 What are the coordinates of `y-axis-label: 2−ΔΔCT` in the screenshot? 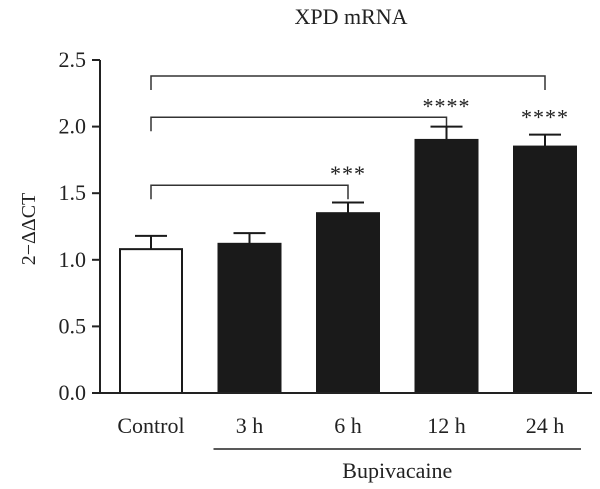 It's located at (29, 229).